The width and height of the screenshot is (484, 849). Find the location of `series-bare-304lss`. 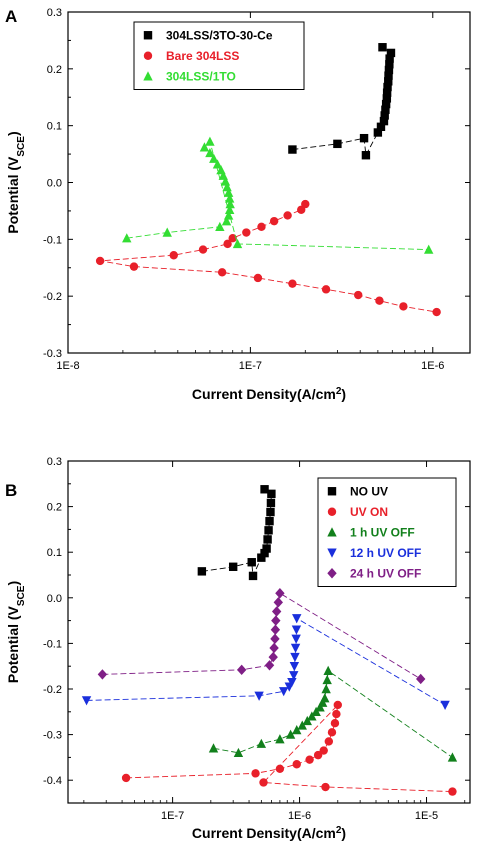

series-bare-304lss is located at coordinates (268, 258).